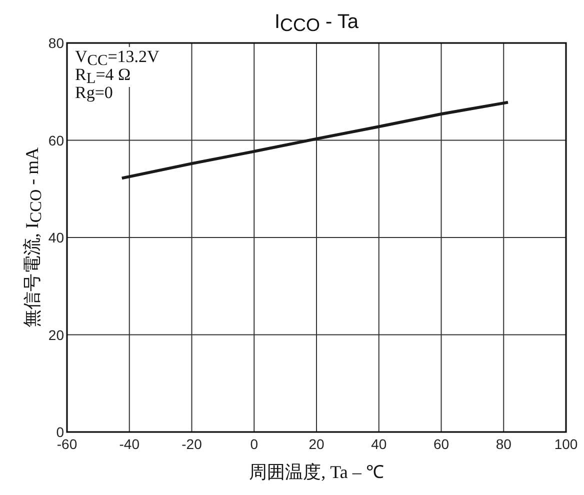  Describe the element at coordinates (316, 472) in the screenshot. I see `x-axis-title: 周囲温度, Ta – ℃` at that location.